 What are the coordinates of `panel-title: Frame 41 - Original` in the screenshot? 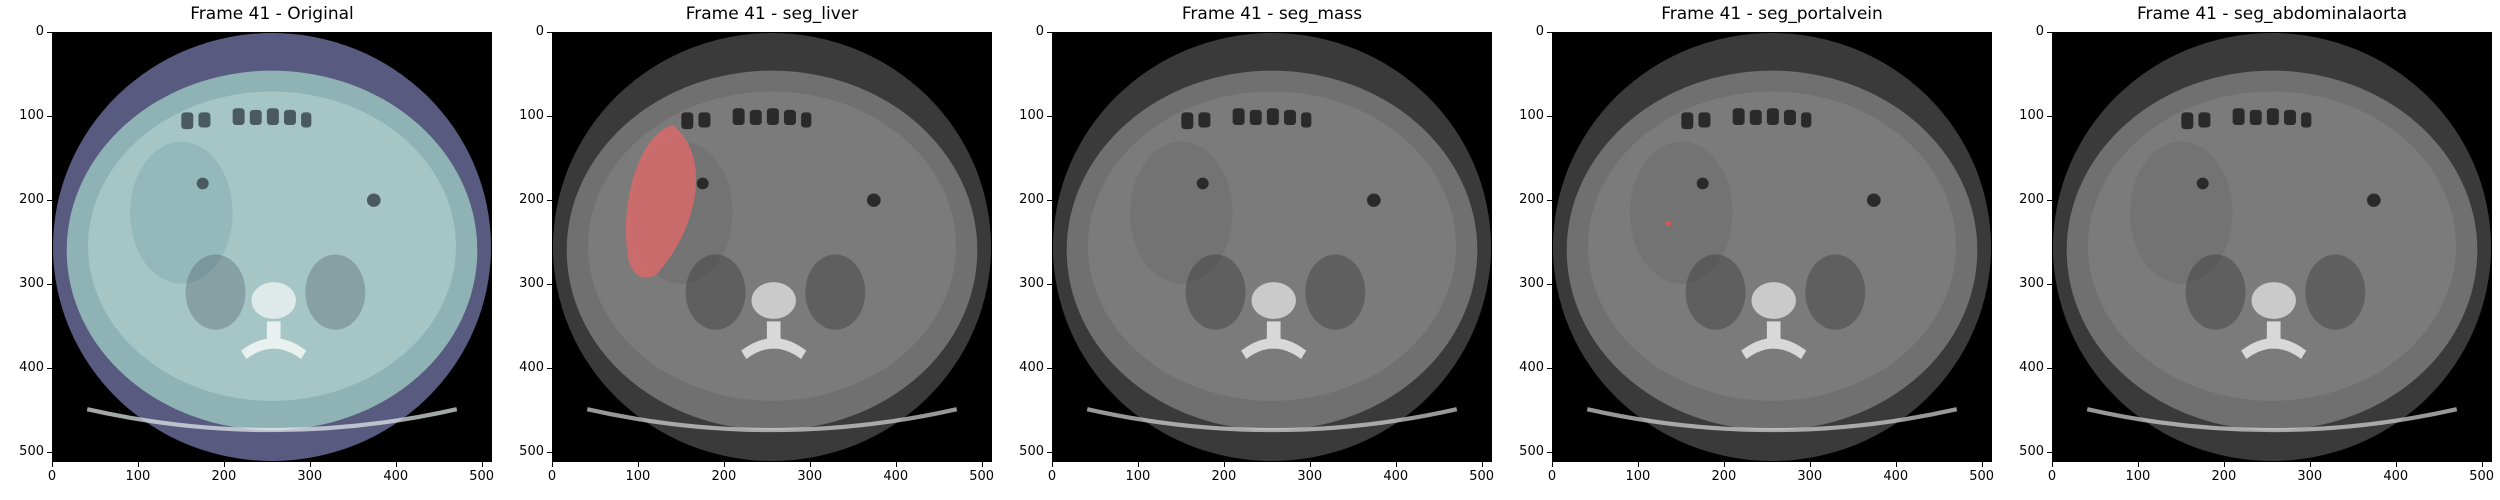 It's located at (272, 14).